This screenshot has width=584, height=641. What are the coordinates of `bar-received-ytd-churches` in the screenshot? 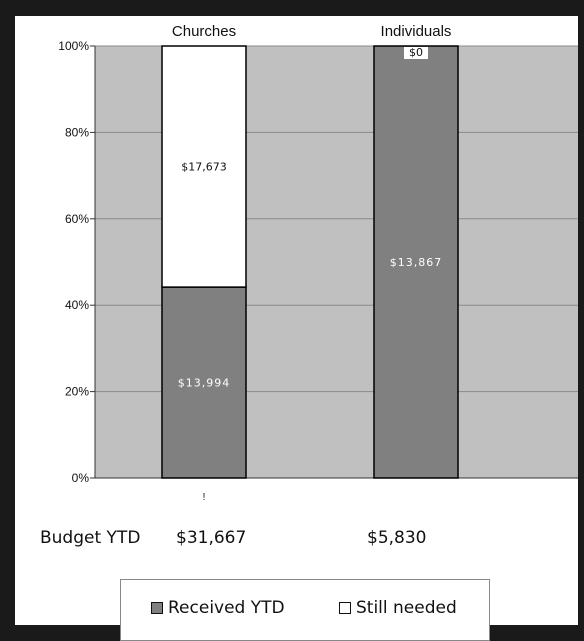 It's located at (204, 382).